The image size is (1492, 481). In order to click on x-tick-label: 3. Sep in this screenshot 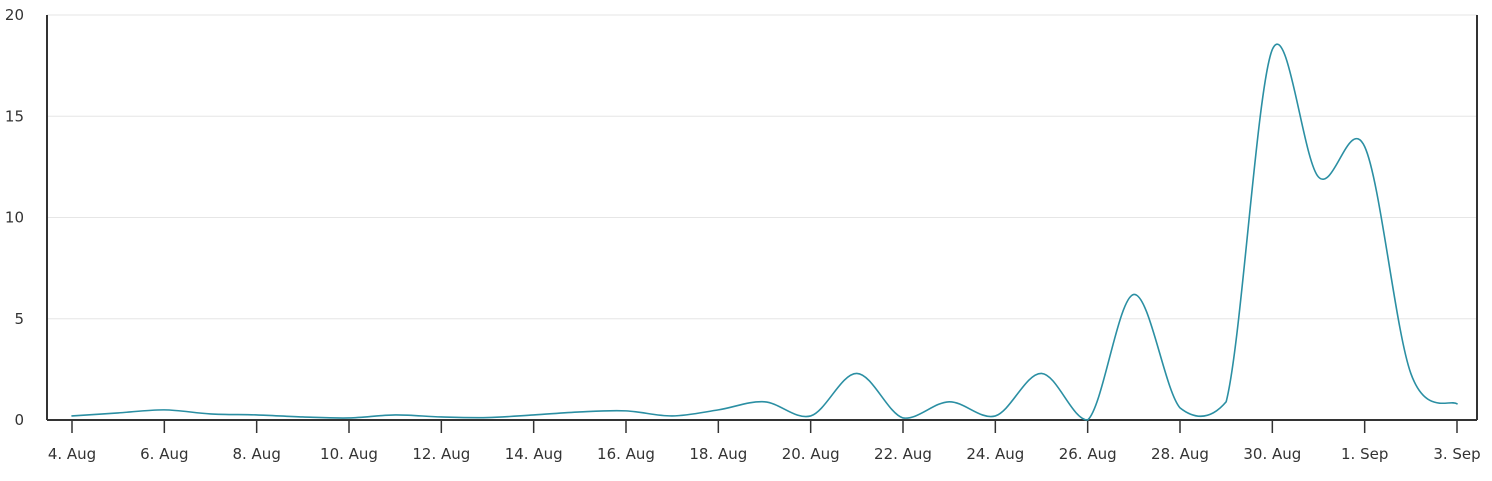, I will do `click(1456, 454)`.